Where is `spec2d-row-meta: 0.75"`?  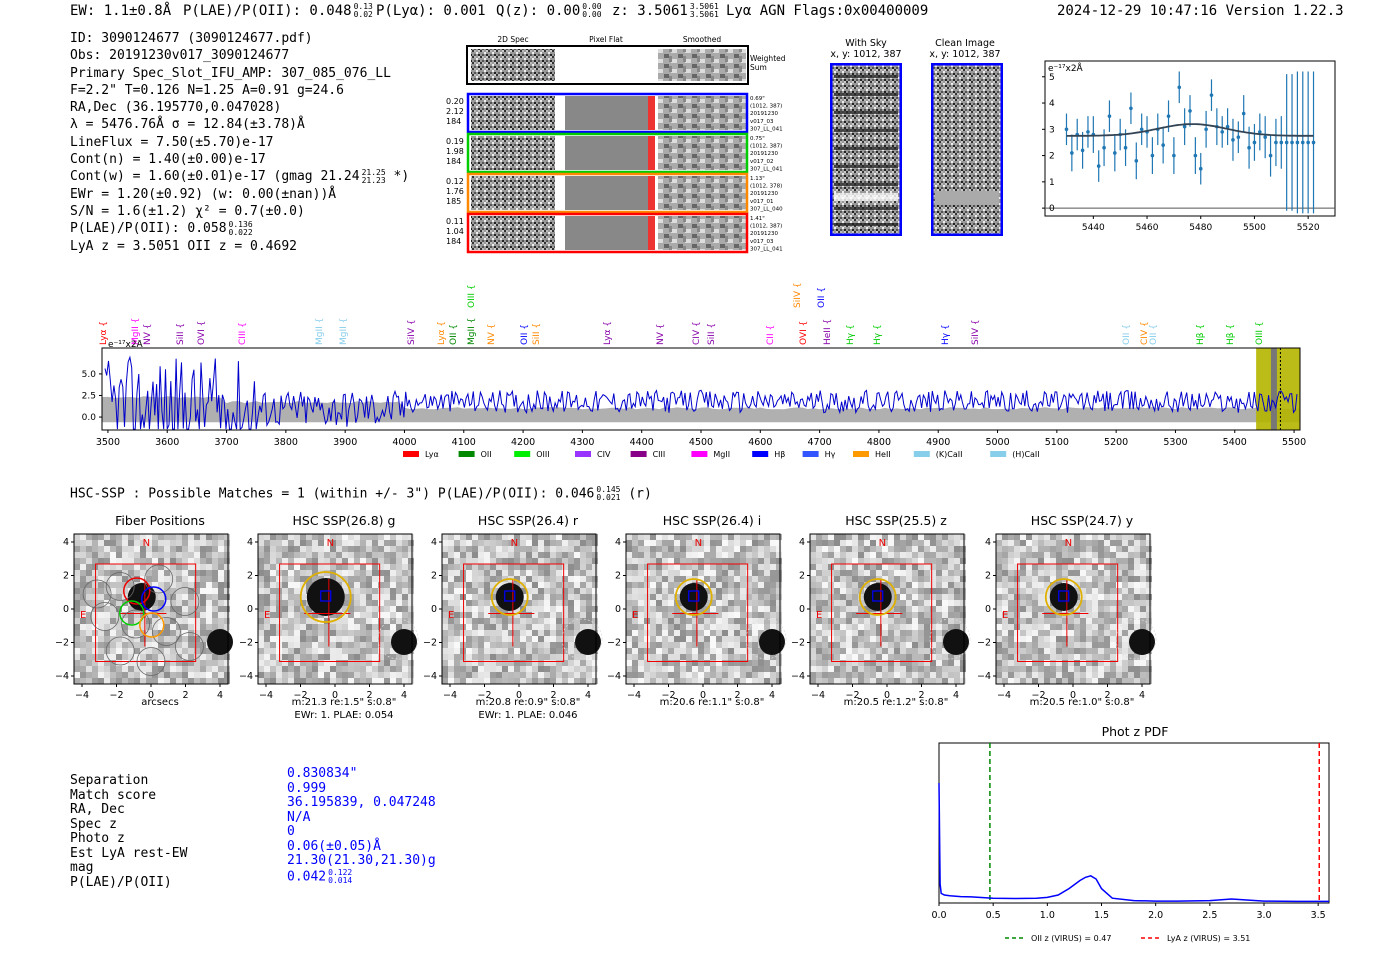
spec2d-row-meta: 0.75" is located at coordinates (757, 139).